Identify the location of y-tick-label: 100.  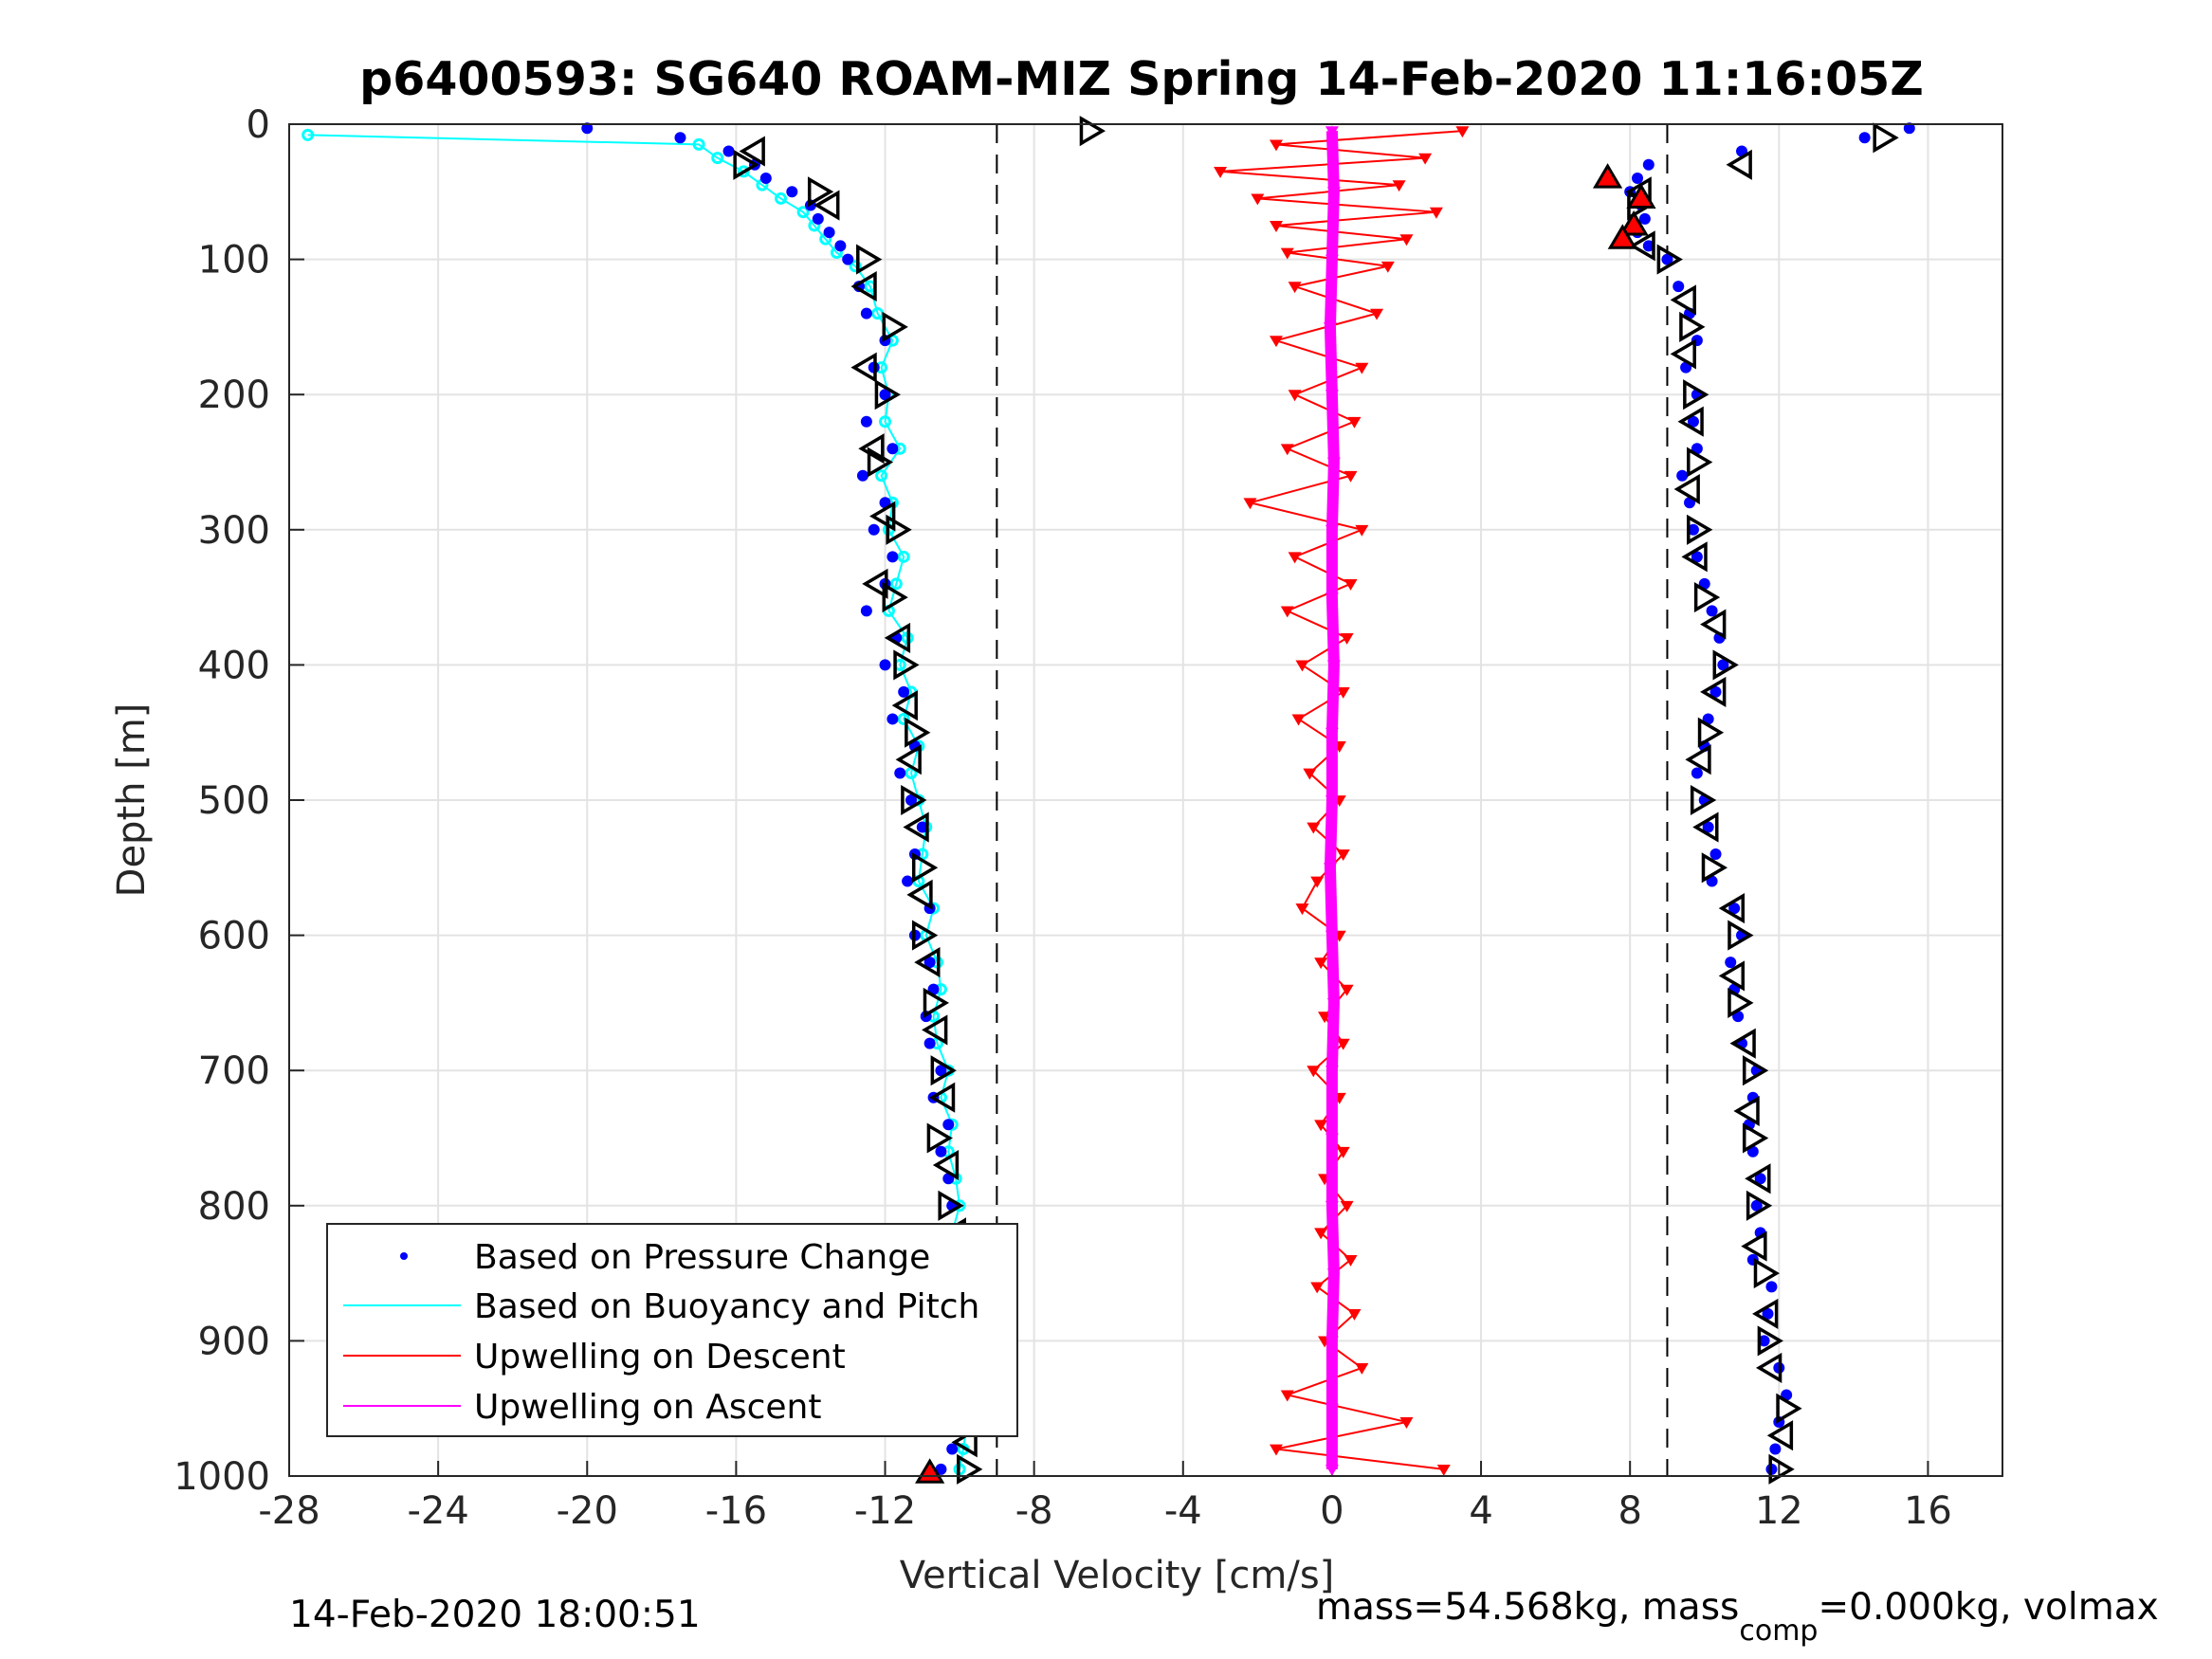
(234, 261).